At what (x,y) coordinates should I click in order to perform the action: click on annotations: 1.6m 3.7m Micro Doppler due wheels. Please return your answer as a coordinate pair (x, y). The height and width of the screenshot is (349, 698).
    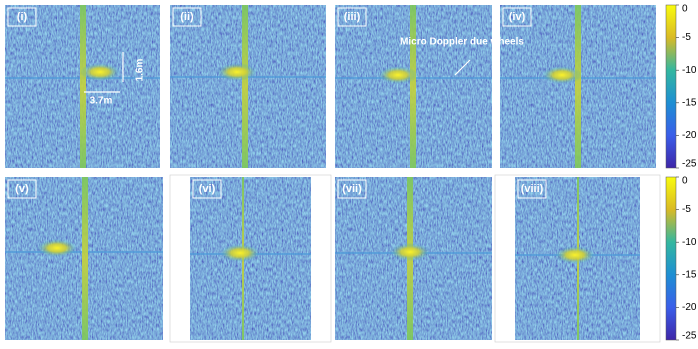
    Looking at the image, I should click on (304, 72).